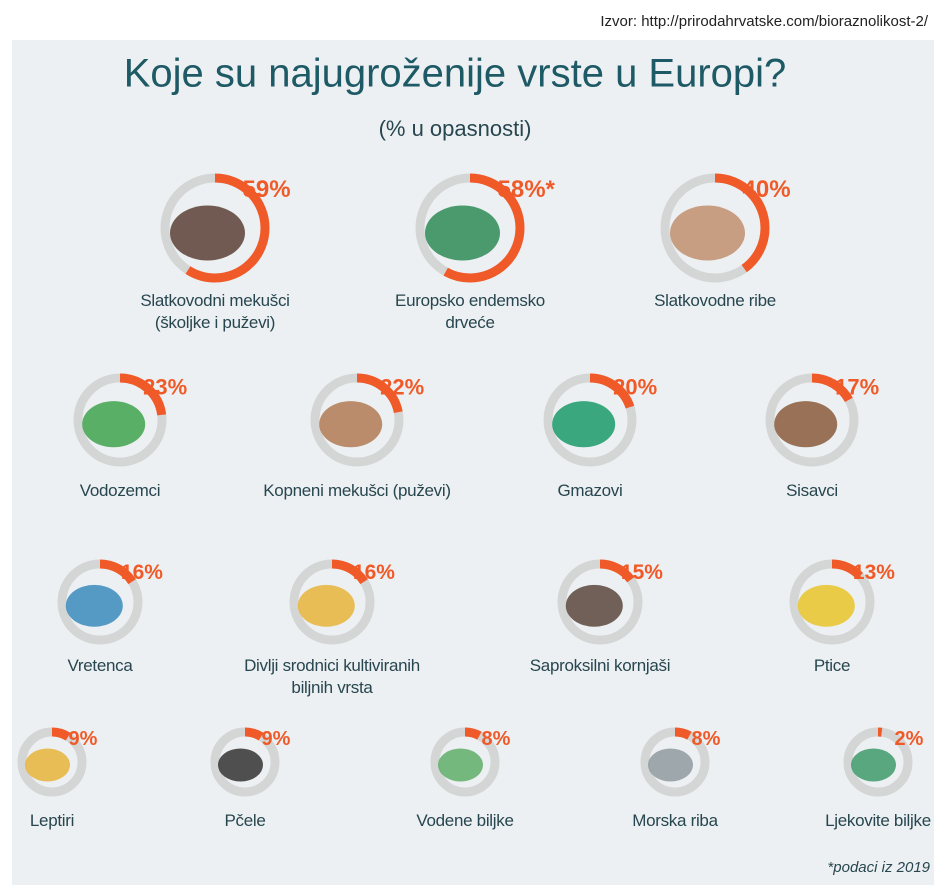  What do you see at coordinates (455, 74) in the screenshot?
I see `chart-title: Koje su najugroženije vrste u Europi?` at bounding box center [455, 74].